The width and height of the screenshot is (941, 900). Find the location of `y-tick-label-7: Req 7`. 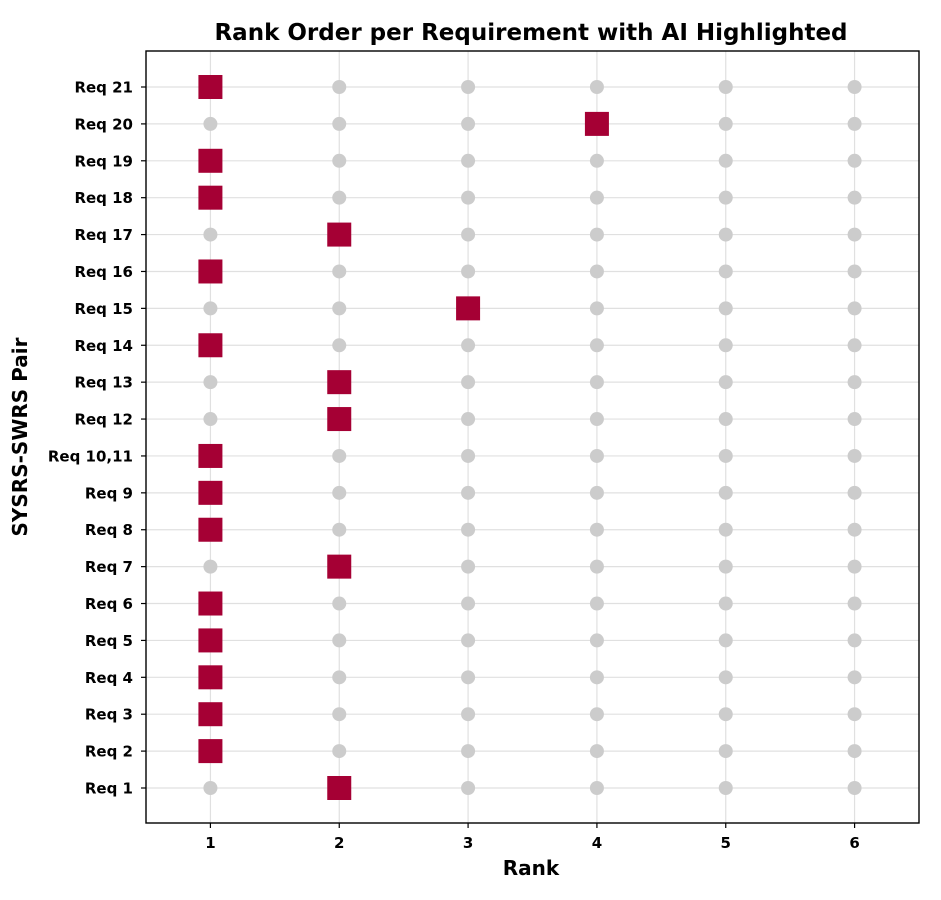

y-tick-label-7: Req 7 is located at coordinates (109, 567).